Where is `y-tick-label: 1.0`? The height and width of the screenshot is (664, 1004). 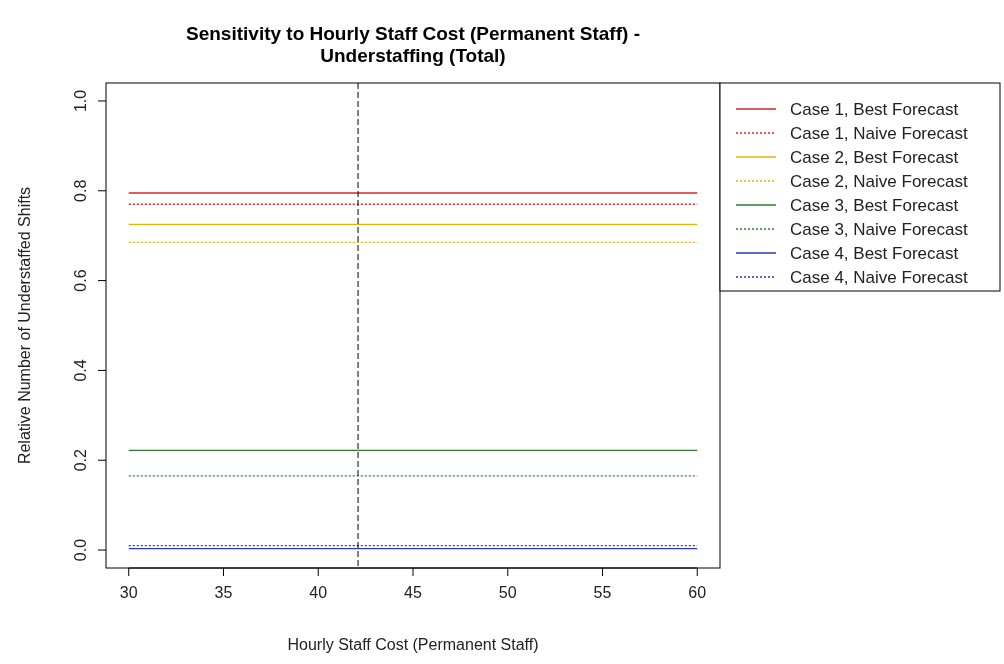
y-tick-label: 1.0 is located at coordinates (80, 101).